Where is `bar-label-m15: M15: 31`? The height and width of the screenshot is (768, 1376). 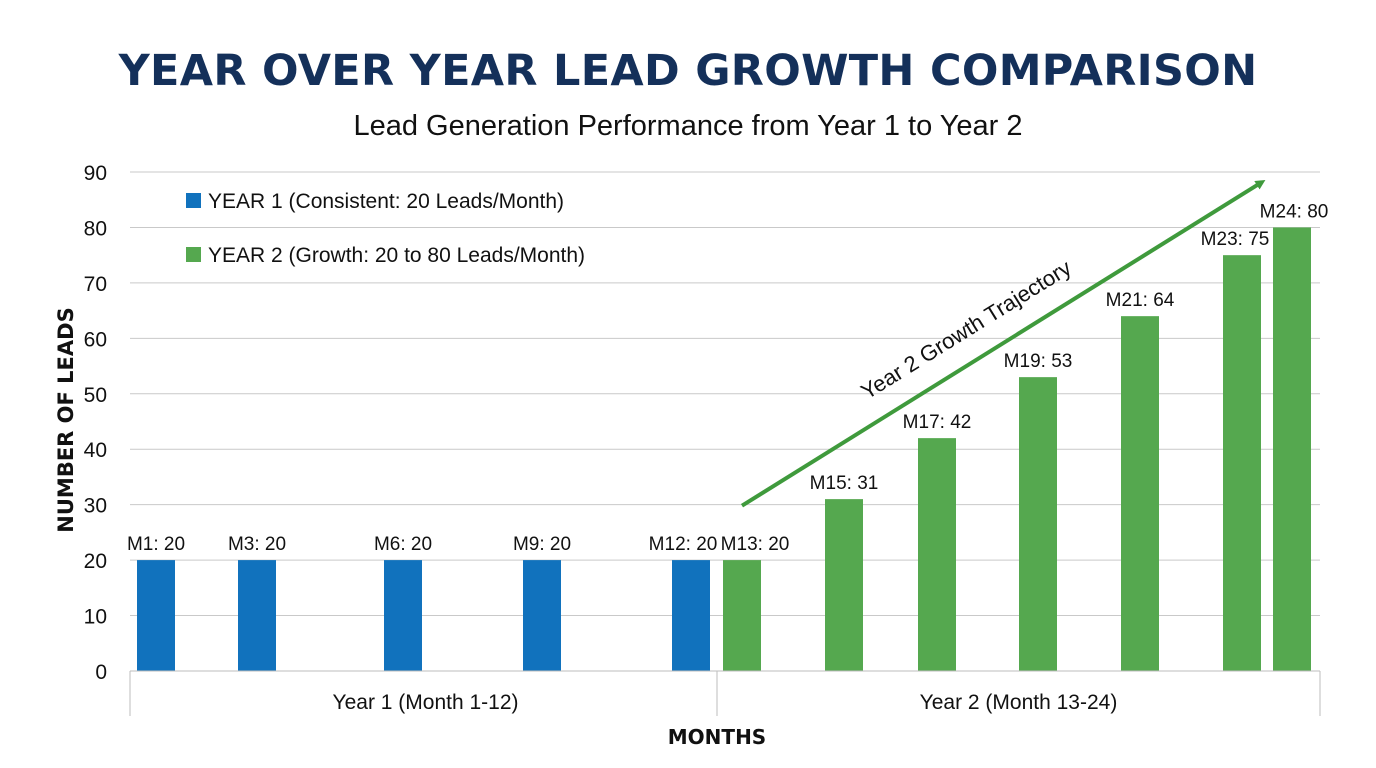
bar-label-m15: M15: 31 is located at coordinates (844, 483).